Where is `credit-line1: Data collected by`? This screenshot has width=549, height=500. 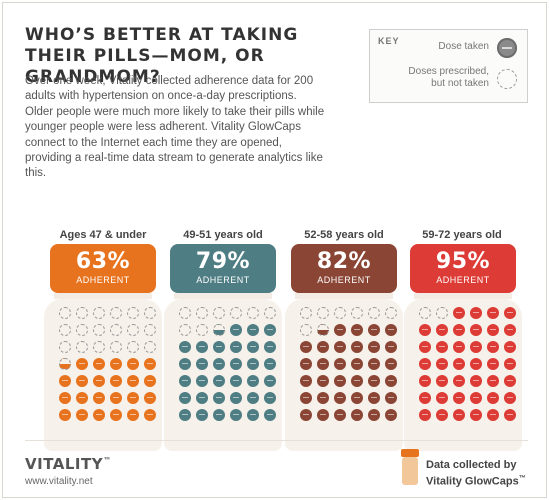
credit-line1: Data collected by is located at coordinates (471, 465).